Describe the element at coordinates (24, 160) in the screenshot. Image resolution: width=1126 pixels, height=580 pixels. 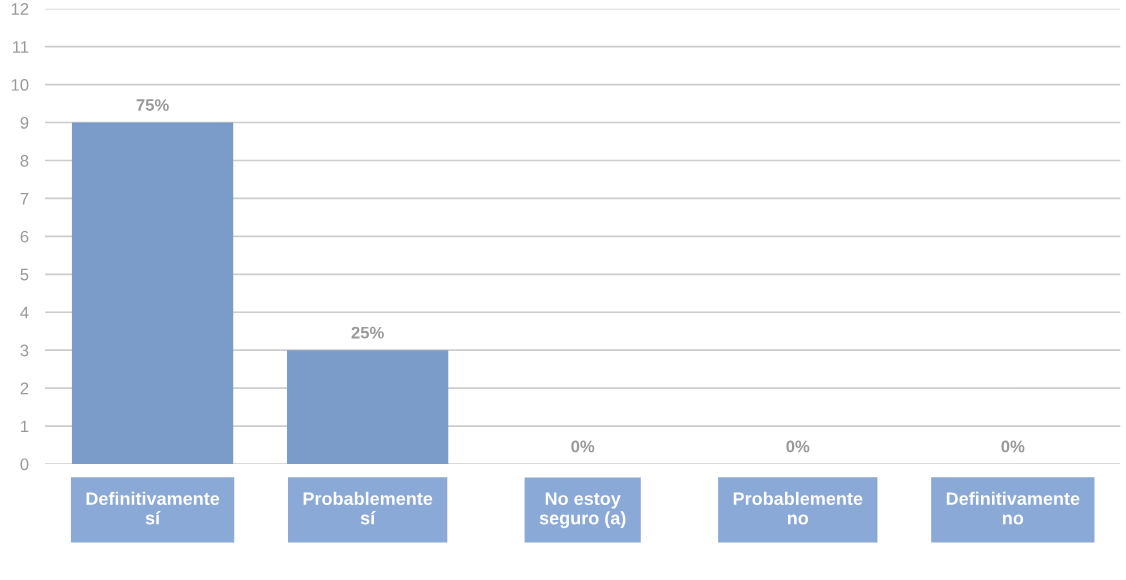
I see `y-tick-label: 8` at that location.